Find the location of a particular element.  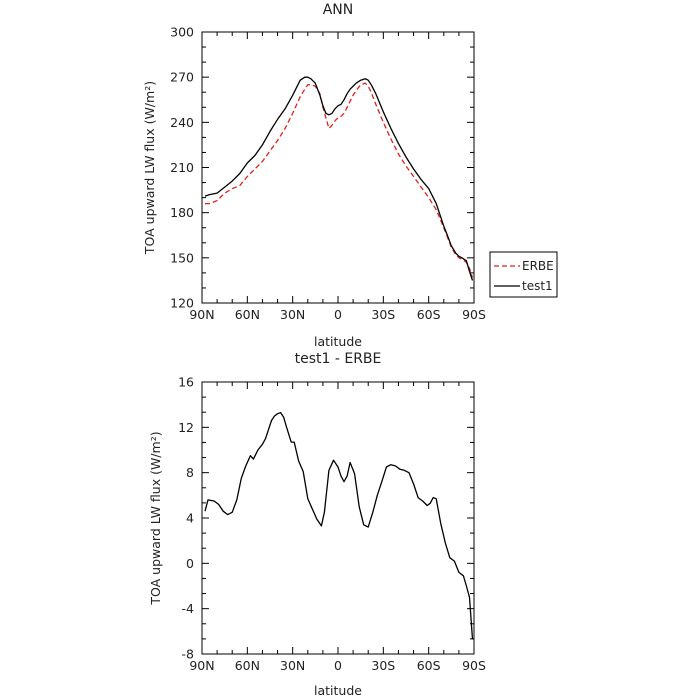

y-tick-label: 16 is located at coordinates (186, 382).